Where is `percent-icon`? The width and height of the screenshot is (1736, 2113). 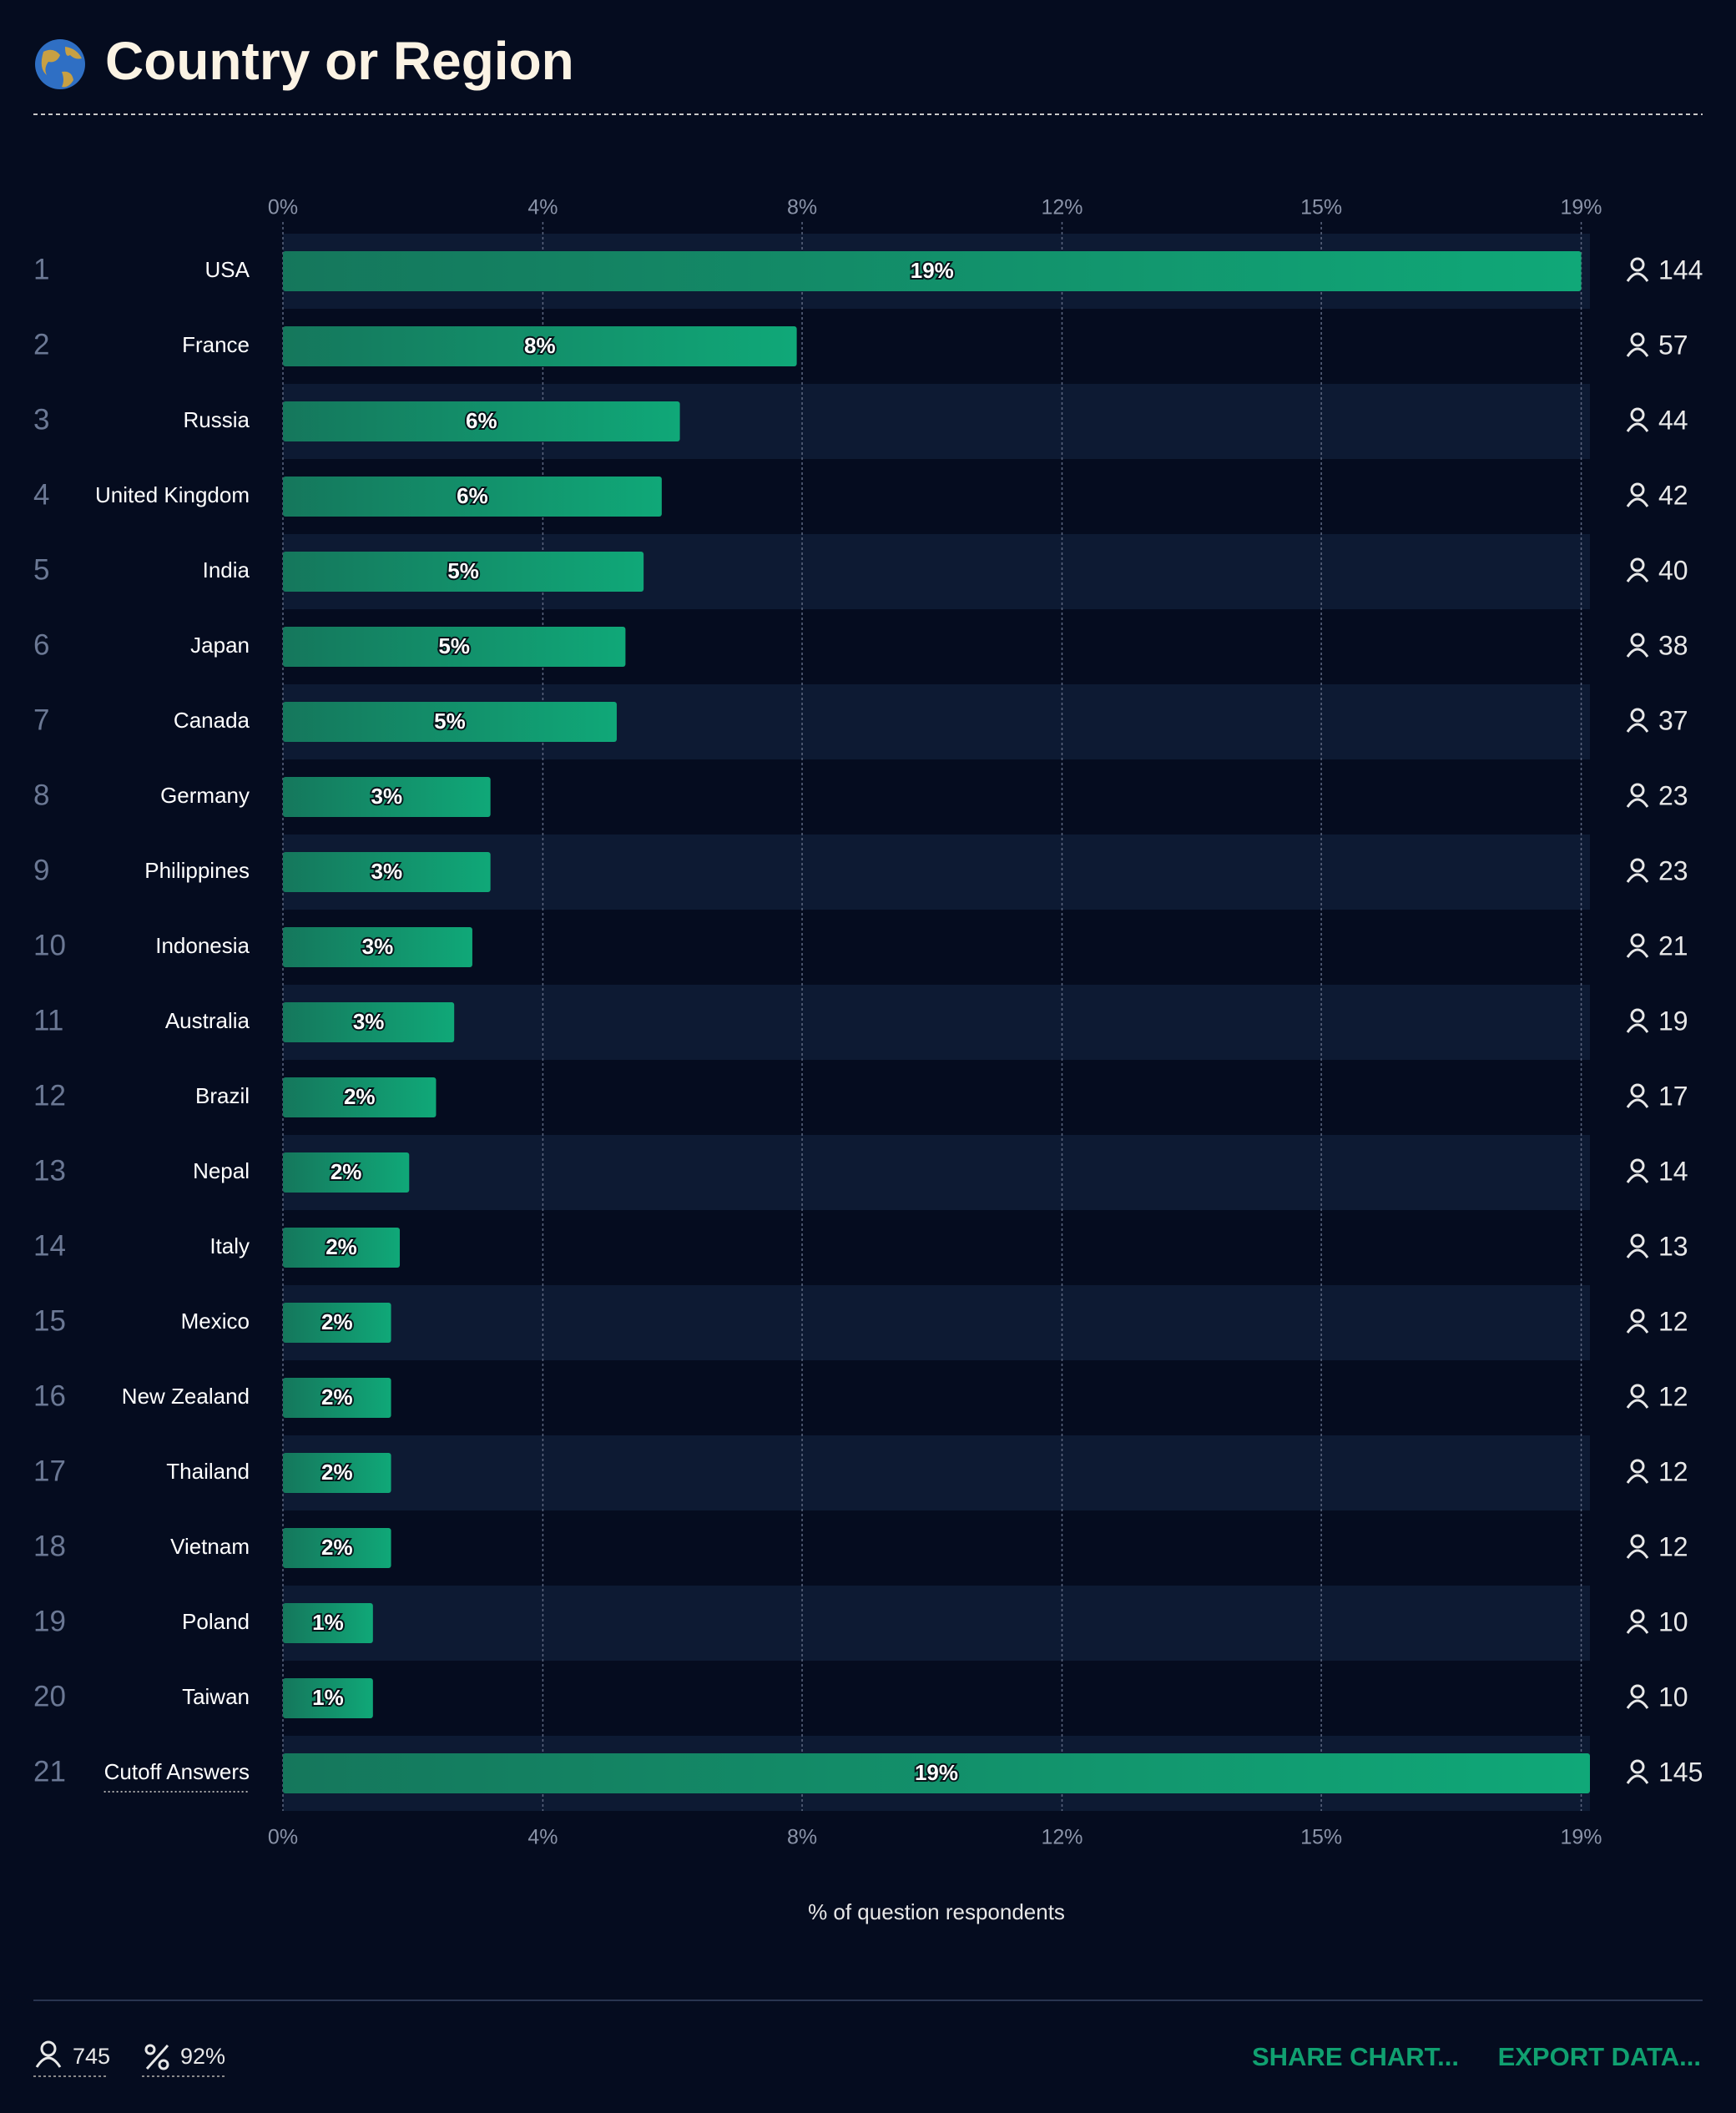 percent-icon is located at coordinates (156, 2057).